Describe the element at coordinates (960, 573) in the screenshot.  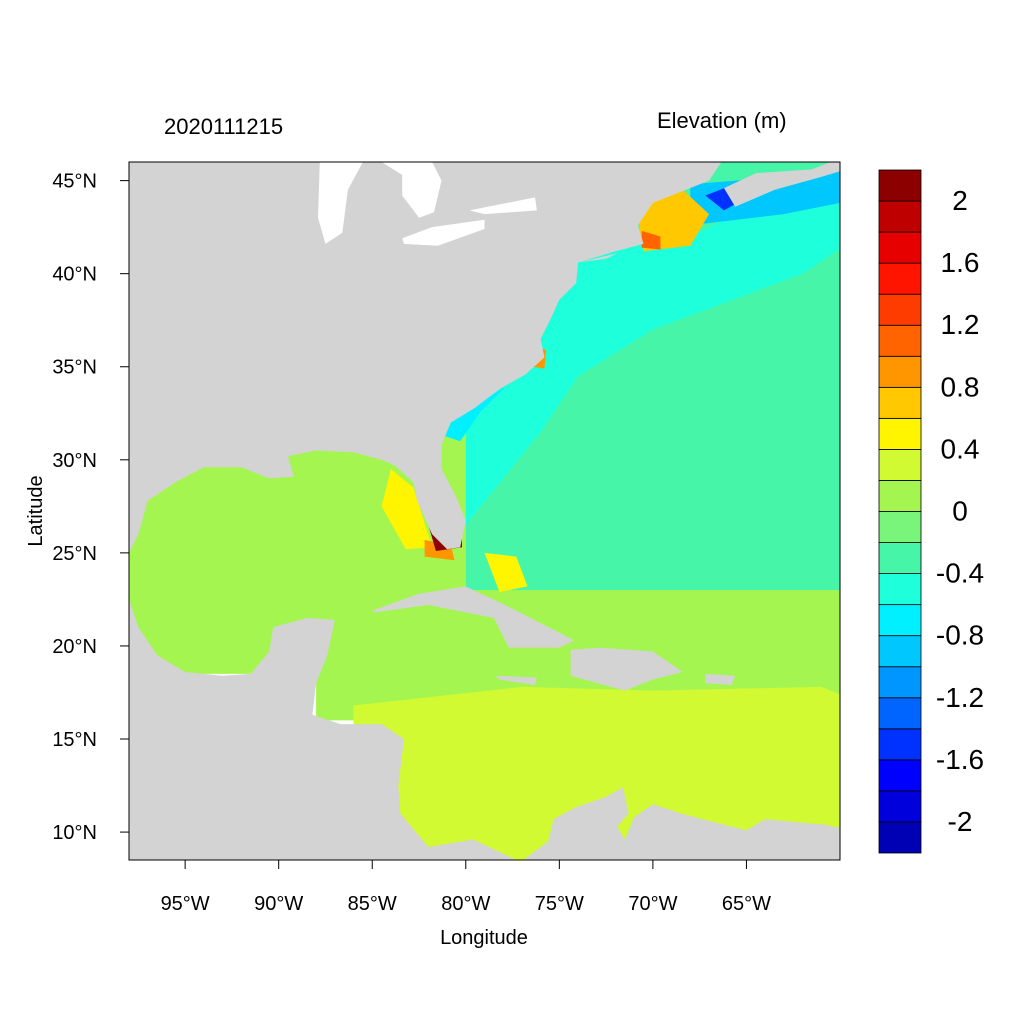
I see `colorbar-label: -0.4` at that location.